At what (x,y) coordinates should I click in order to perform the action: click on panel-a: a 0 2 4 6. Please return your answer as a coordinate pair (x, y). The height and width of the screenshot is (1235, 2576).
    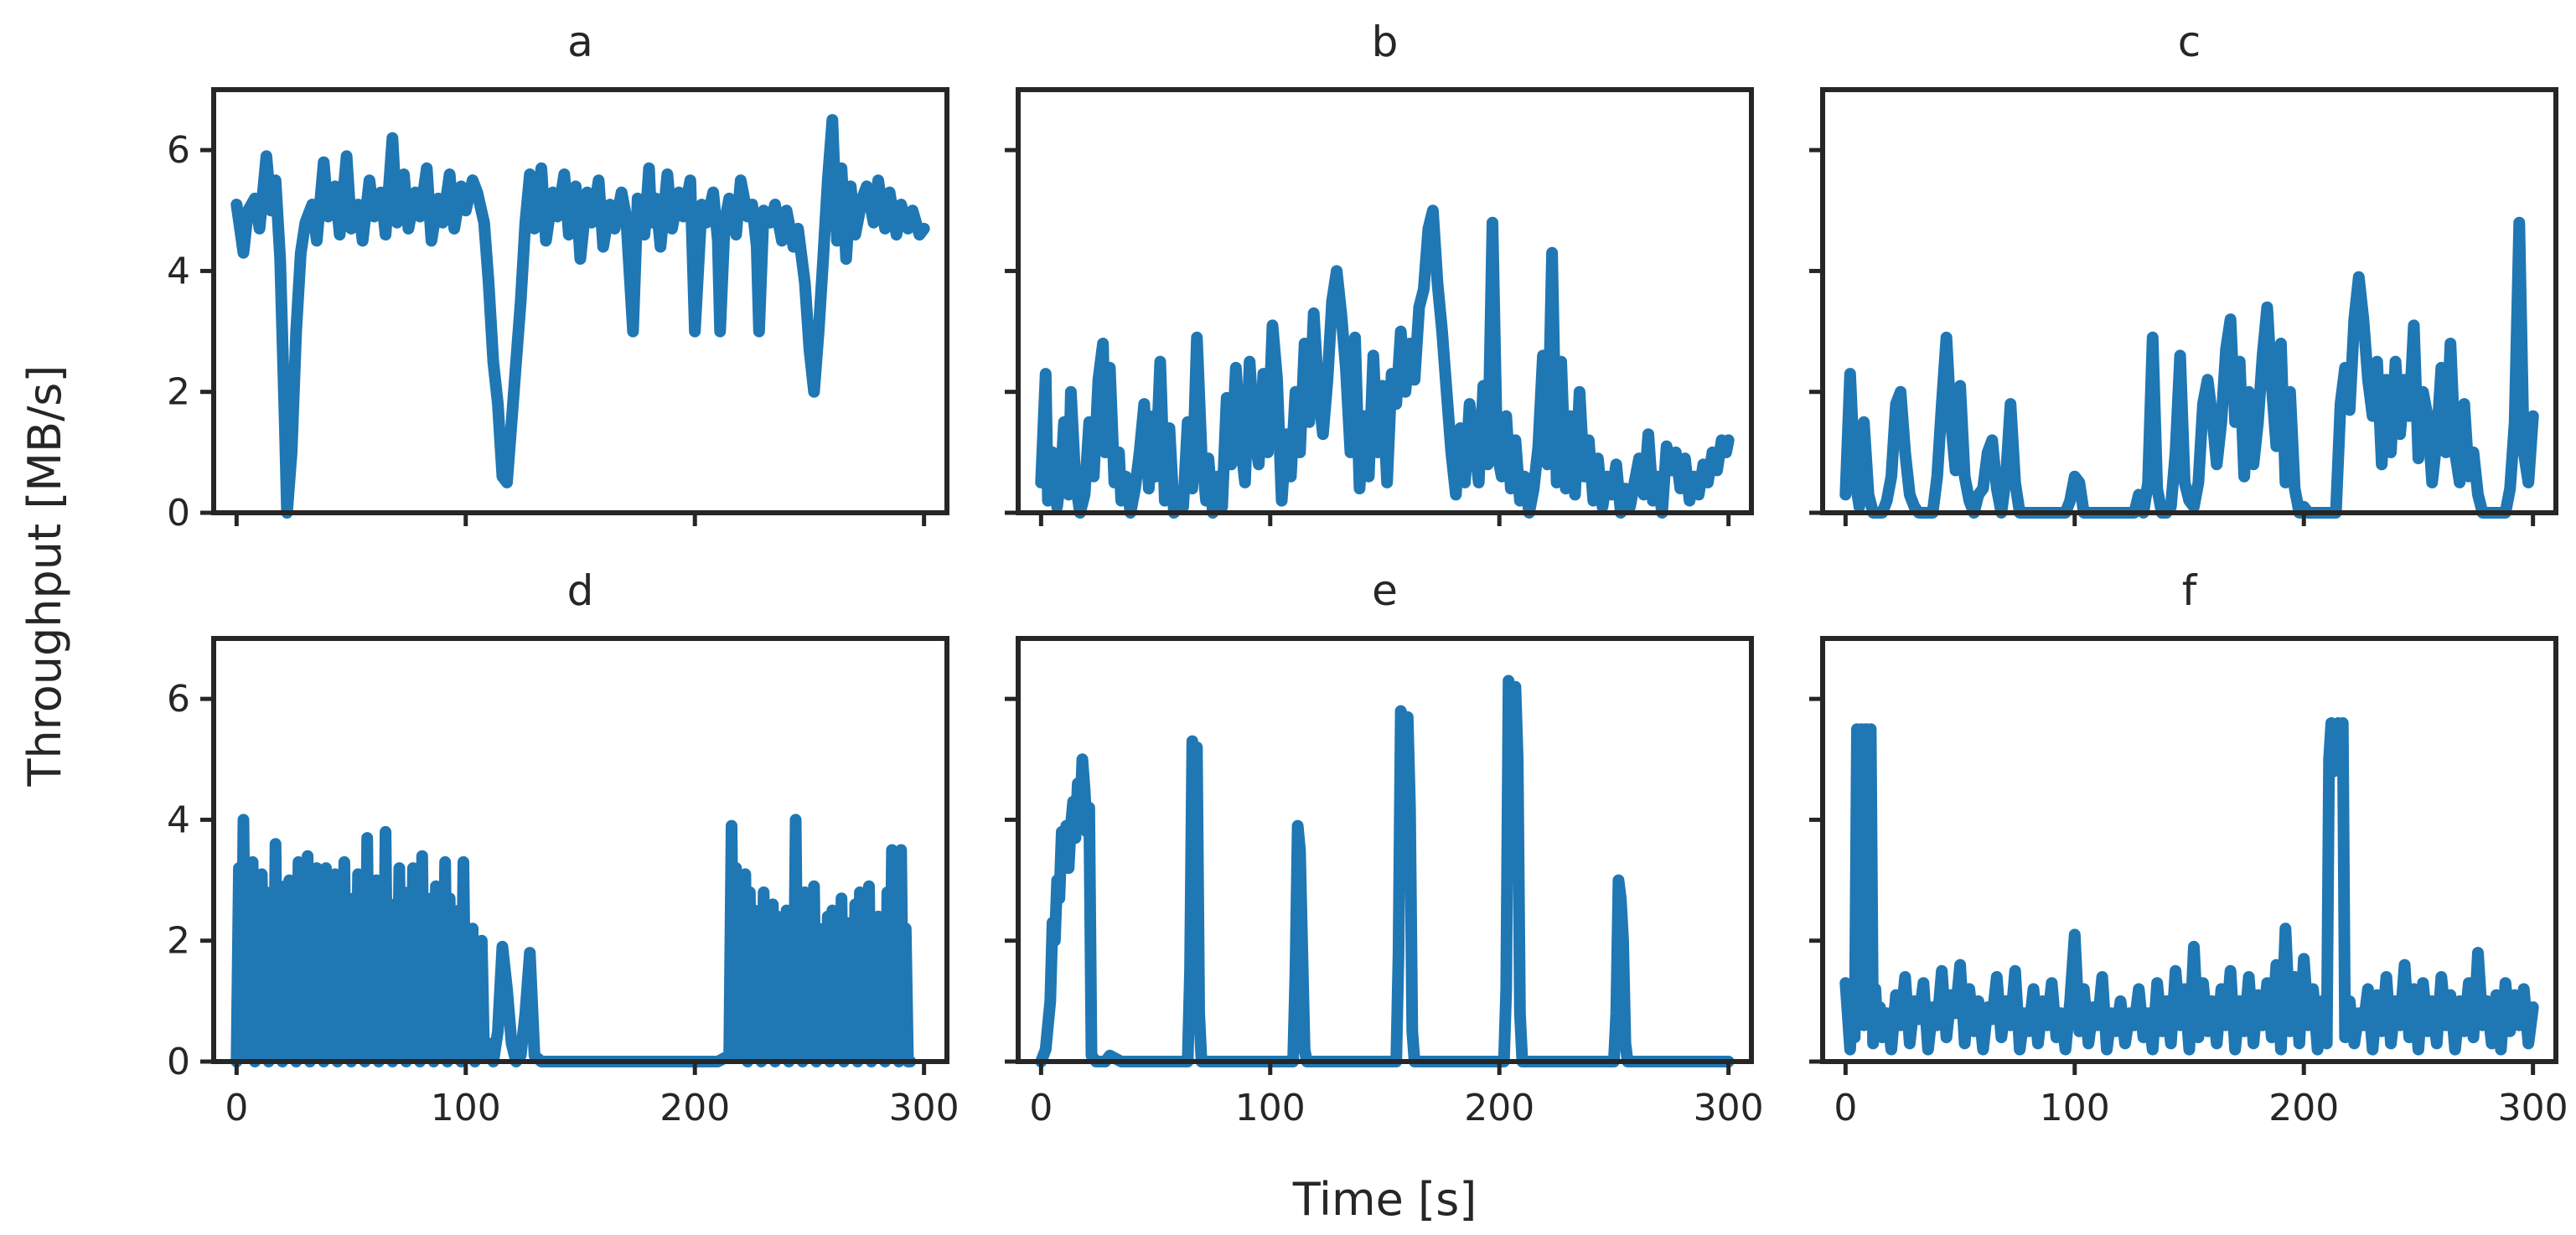
    Looking at the image, I should click on (558, 277).